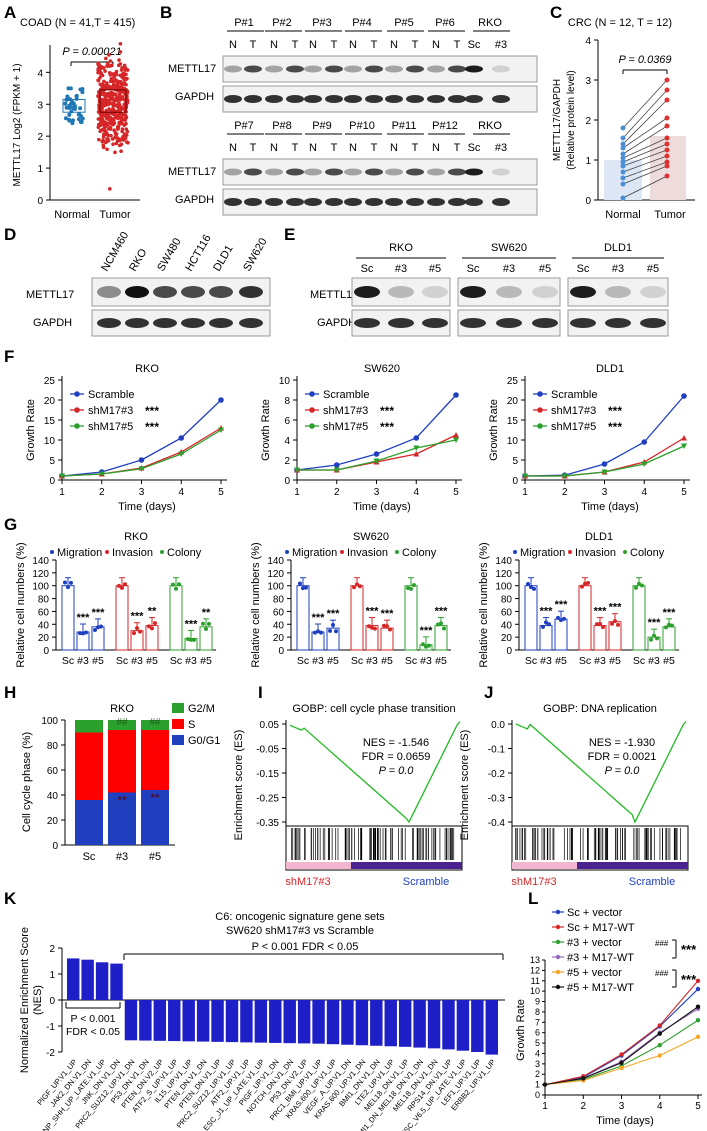 The image size is (707, 1131). Describe the element at coordinates (588, 161) in the screenshot. I see `panelC-ytick: 1` at that location.